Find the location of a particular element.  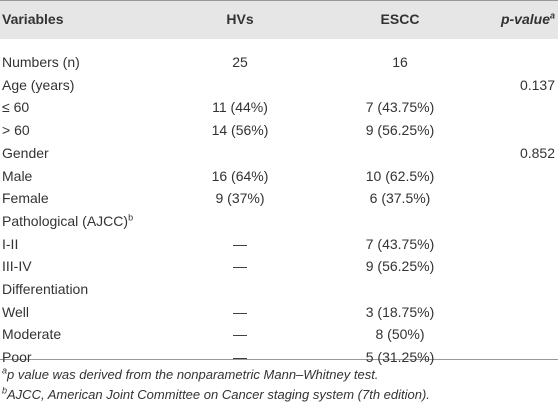

header-cell: Variables is located at coordinates (33, 19).